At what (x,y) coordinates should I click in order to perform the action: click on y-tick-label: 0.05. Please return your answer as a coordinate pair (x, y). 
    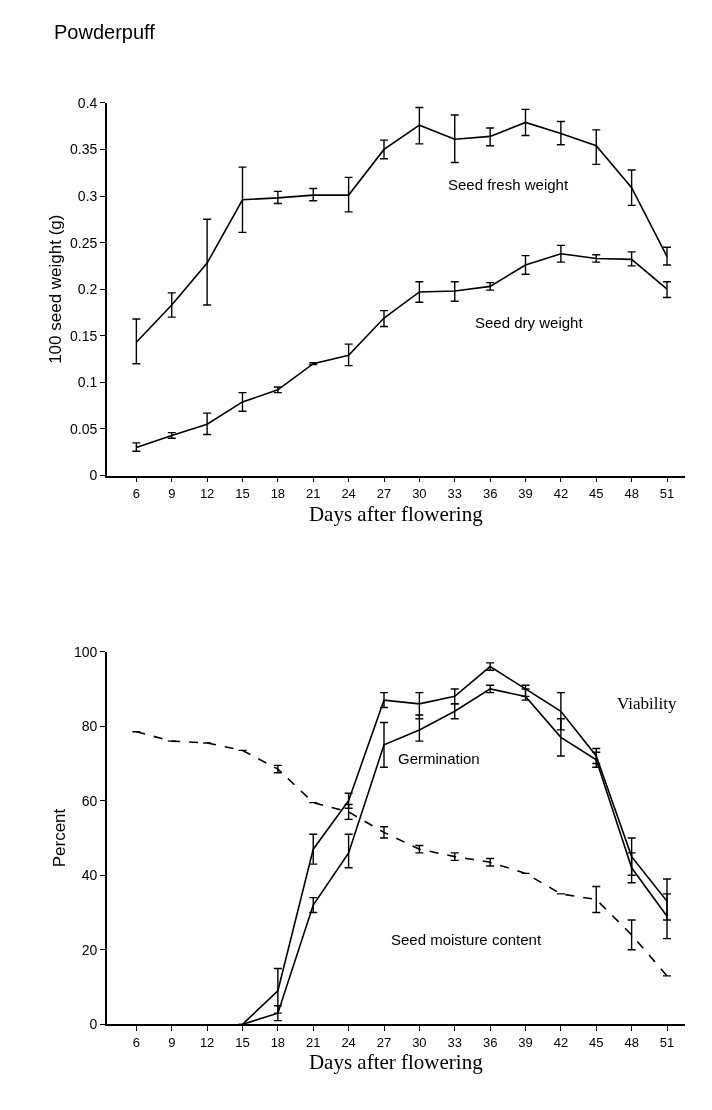
    Looking at the image, I should click on (84, 428).